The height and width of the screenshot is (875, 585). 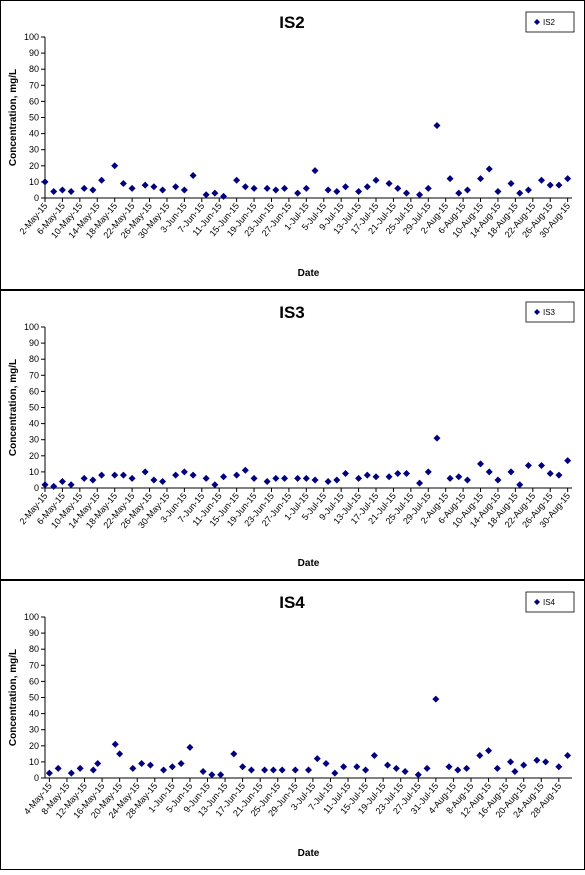 What do you see at coordinates (292, 312) in the screenshot?
I see `chart-title: IS3` at bounding box center [292, 312].